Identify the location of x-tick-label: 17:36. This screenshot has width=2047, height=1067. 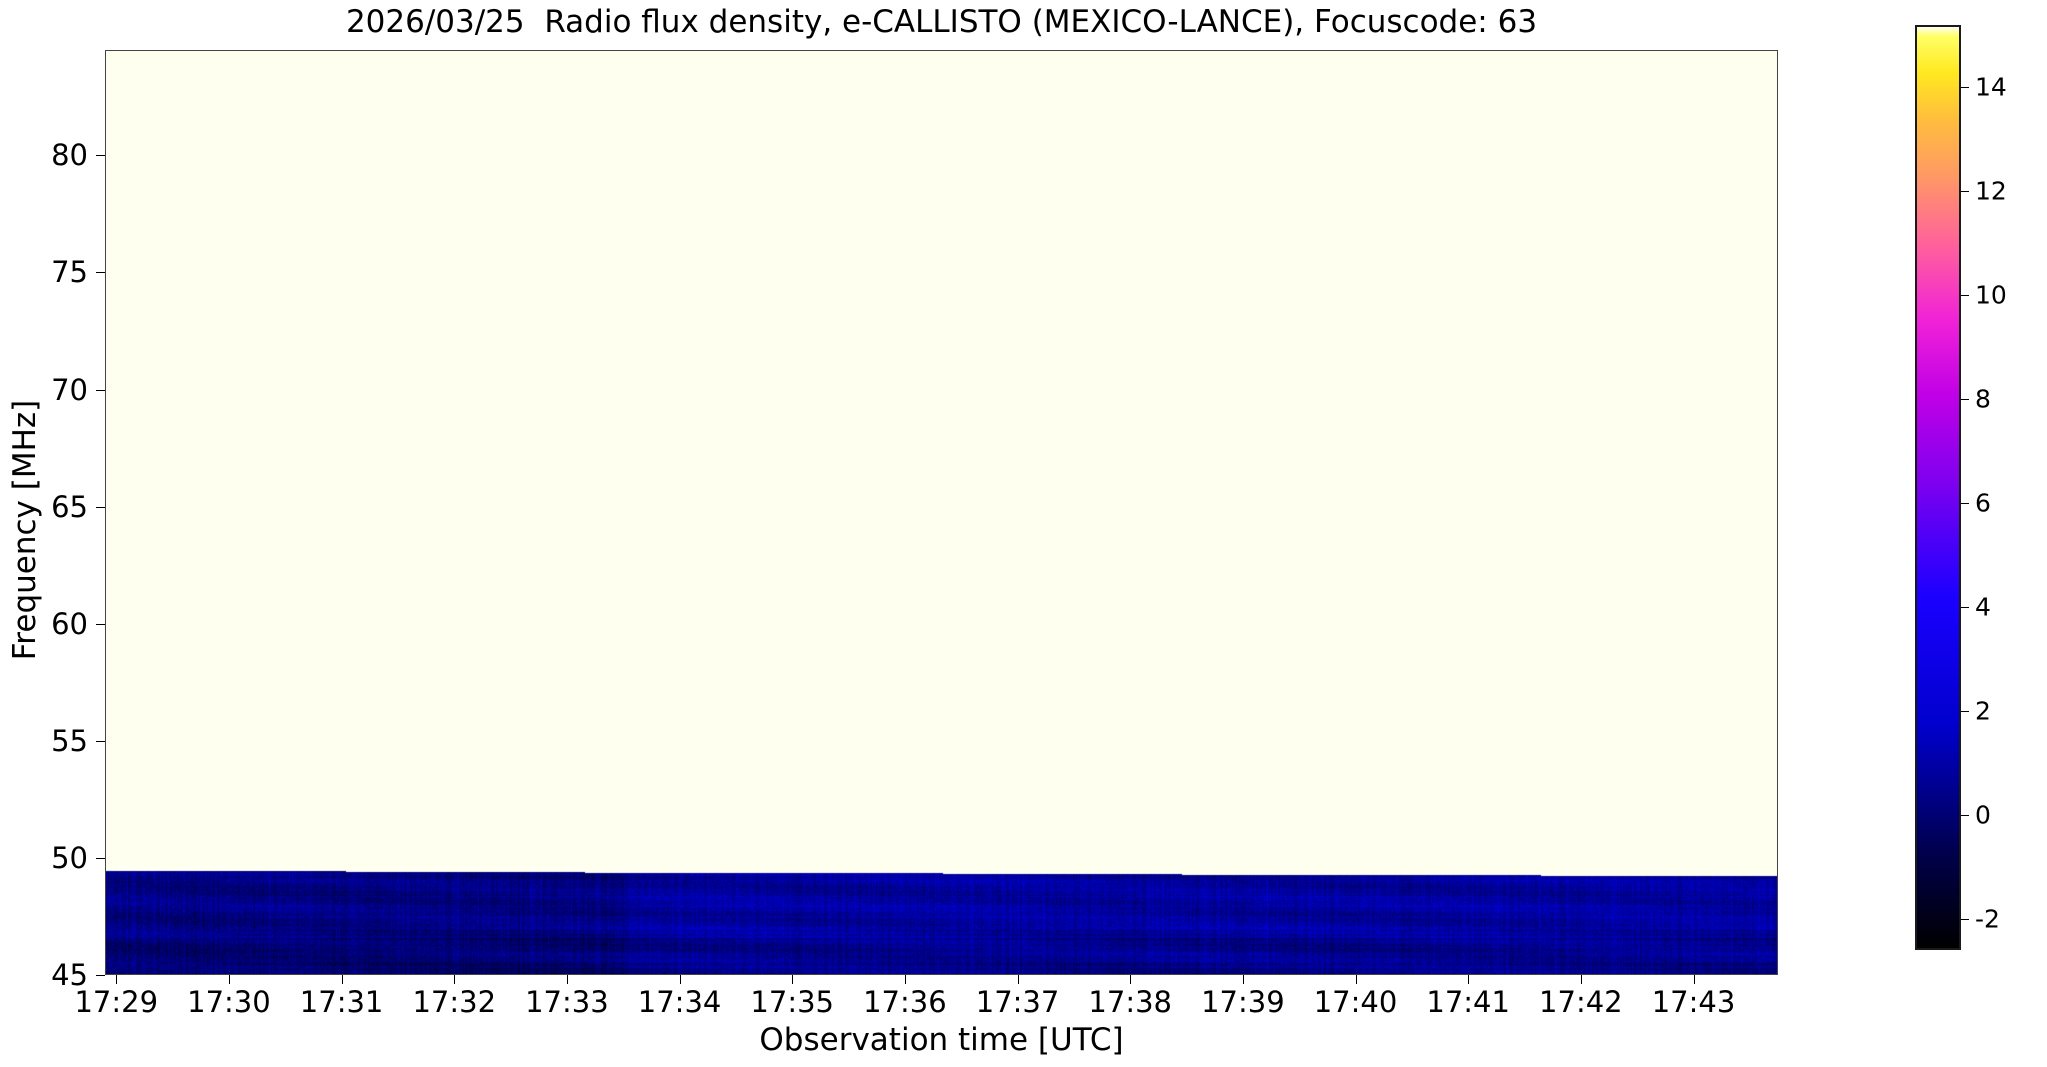
(905, 1002).